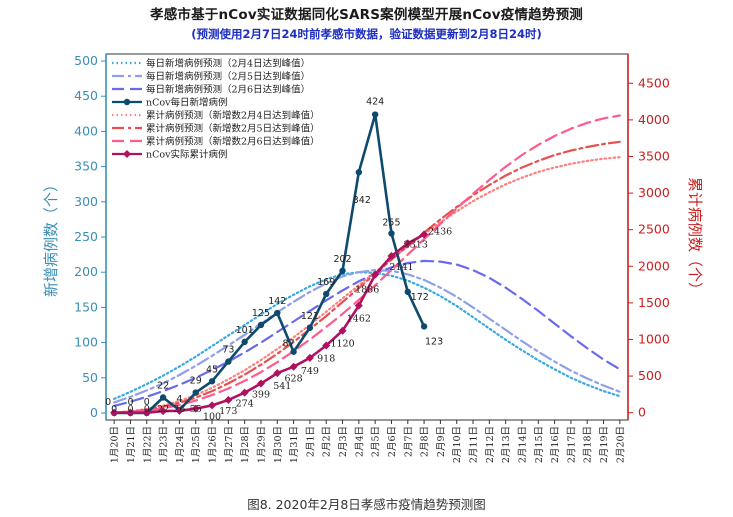 The height and width of the screenshot is (517, 733). Describe the element at coordinates (506, 444) in the screenshot. I see `x-tick-label: 2月13日` at that location.